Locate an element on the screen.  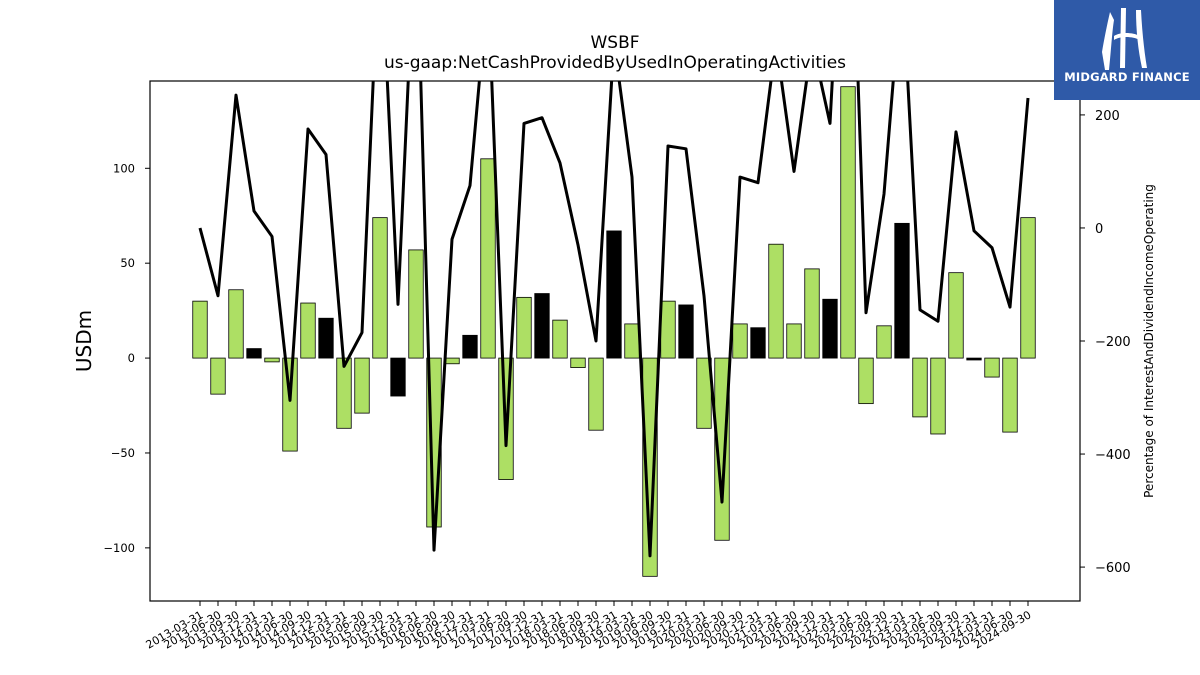
chart-title: WSBF is located at coordinates (614, 43).